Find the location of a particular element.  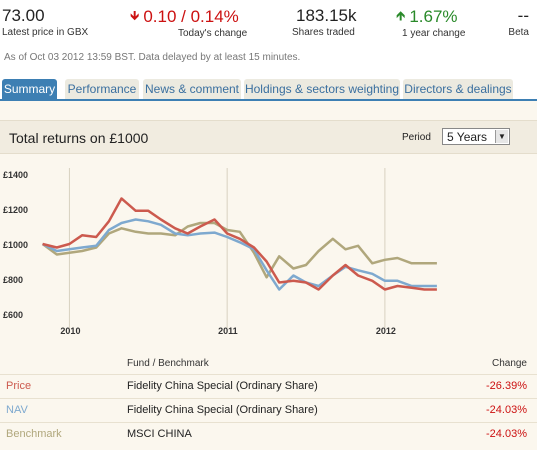

latest-price-stat: 73.00 Latest price in GBX is located at coordinates (45, 22).